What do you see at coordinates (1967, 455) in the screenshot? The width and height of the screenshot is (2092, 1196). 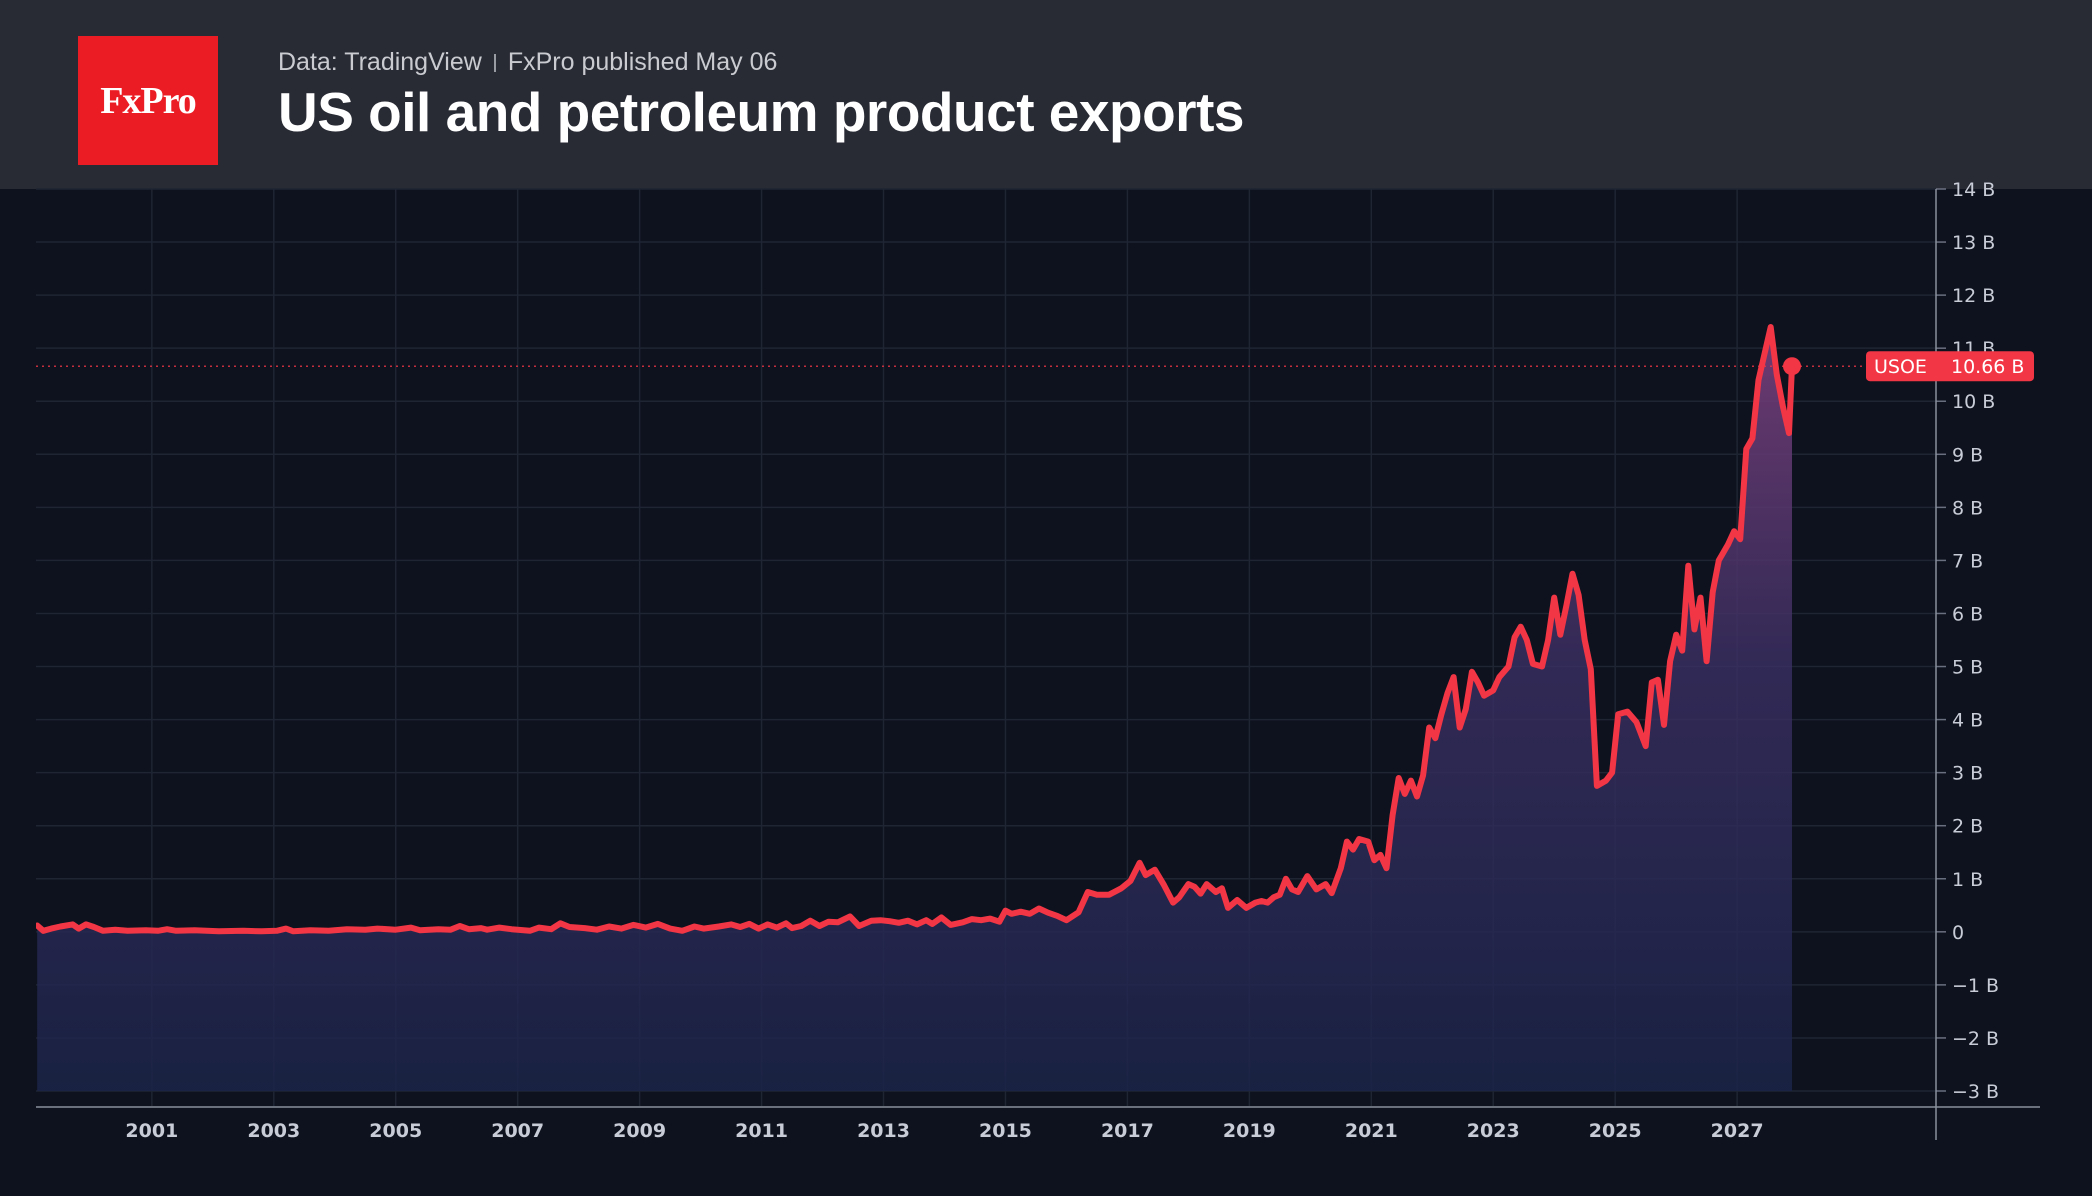 I see `y-tick-label: 9 B` at bounding box center [1967, 455].